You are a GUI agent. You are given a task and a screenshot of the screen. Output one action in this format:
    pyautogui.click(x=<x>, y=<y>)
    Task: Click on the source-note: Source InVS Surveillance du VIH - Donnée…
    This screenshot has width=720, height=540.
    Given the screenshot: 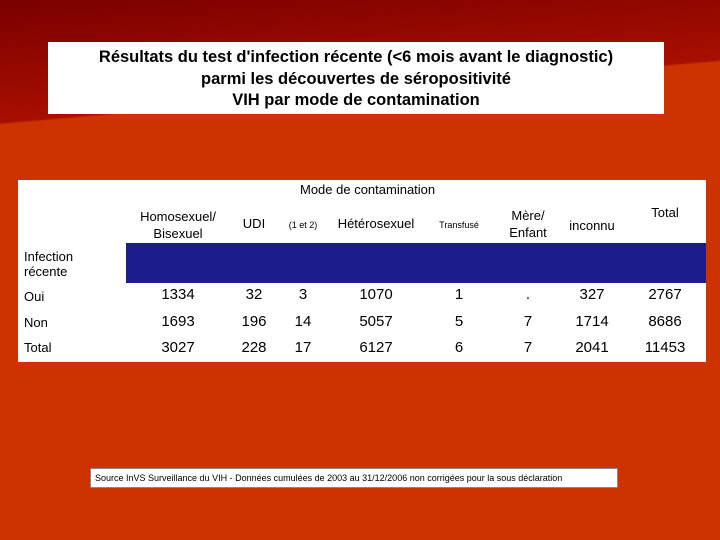 What is the action you would take?
    pyautogui.click(x=354, y=478)
    